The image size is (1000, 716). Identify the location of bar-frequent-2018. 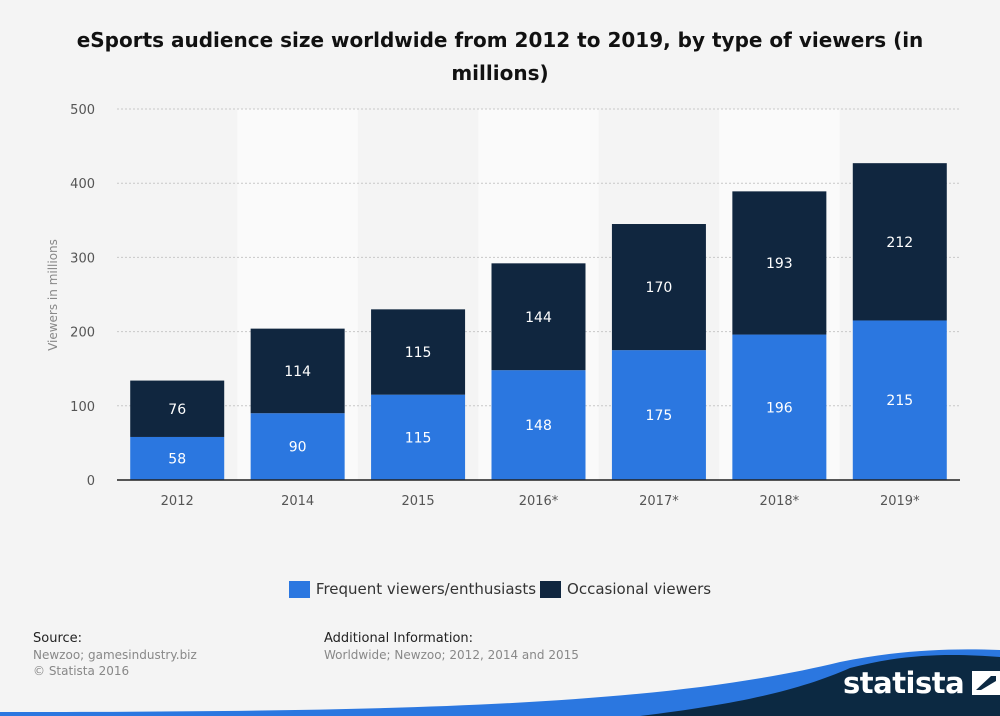
(779, 407).